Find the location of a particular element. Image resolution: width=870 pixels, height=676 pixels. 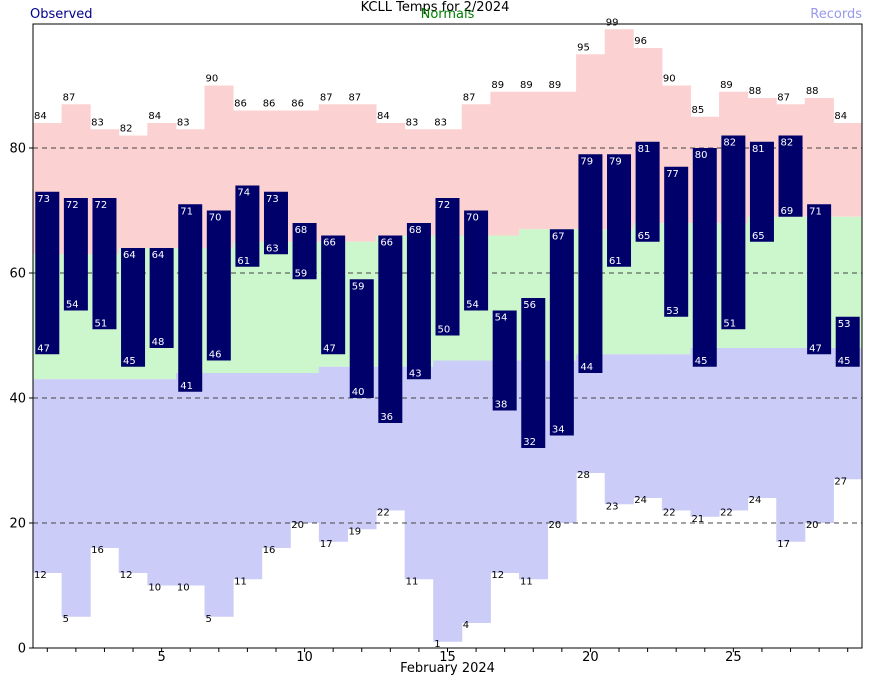

record-low-label: 16 is located at coordinates (97, 550).